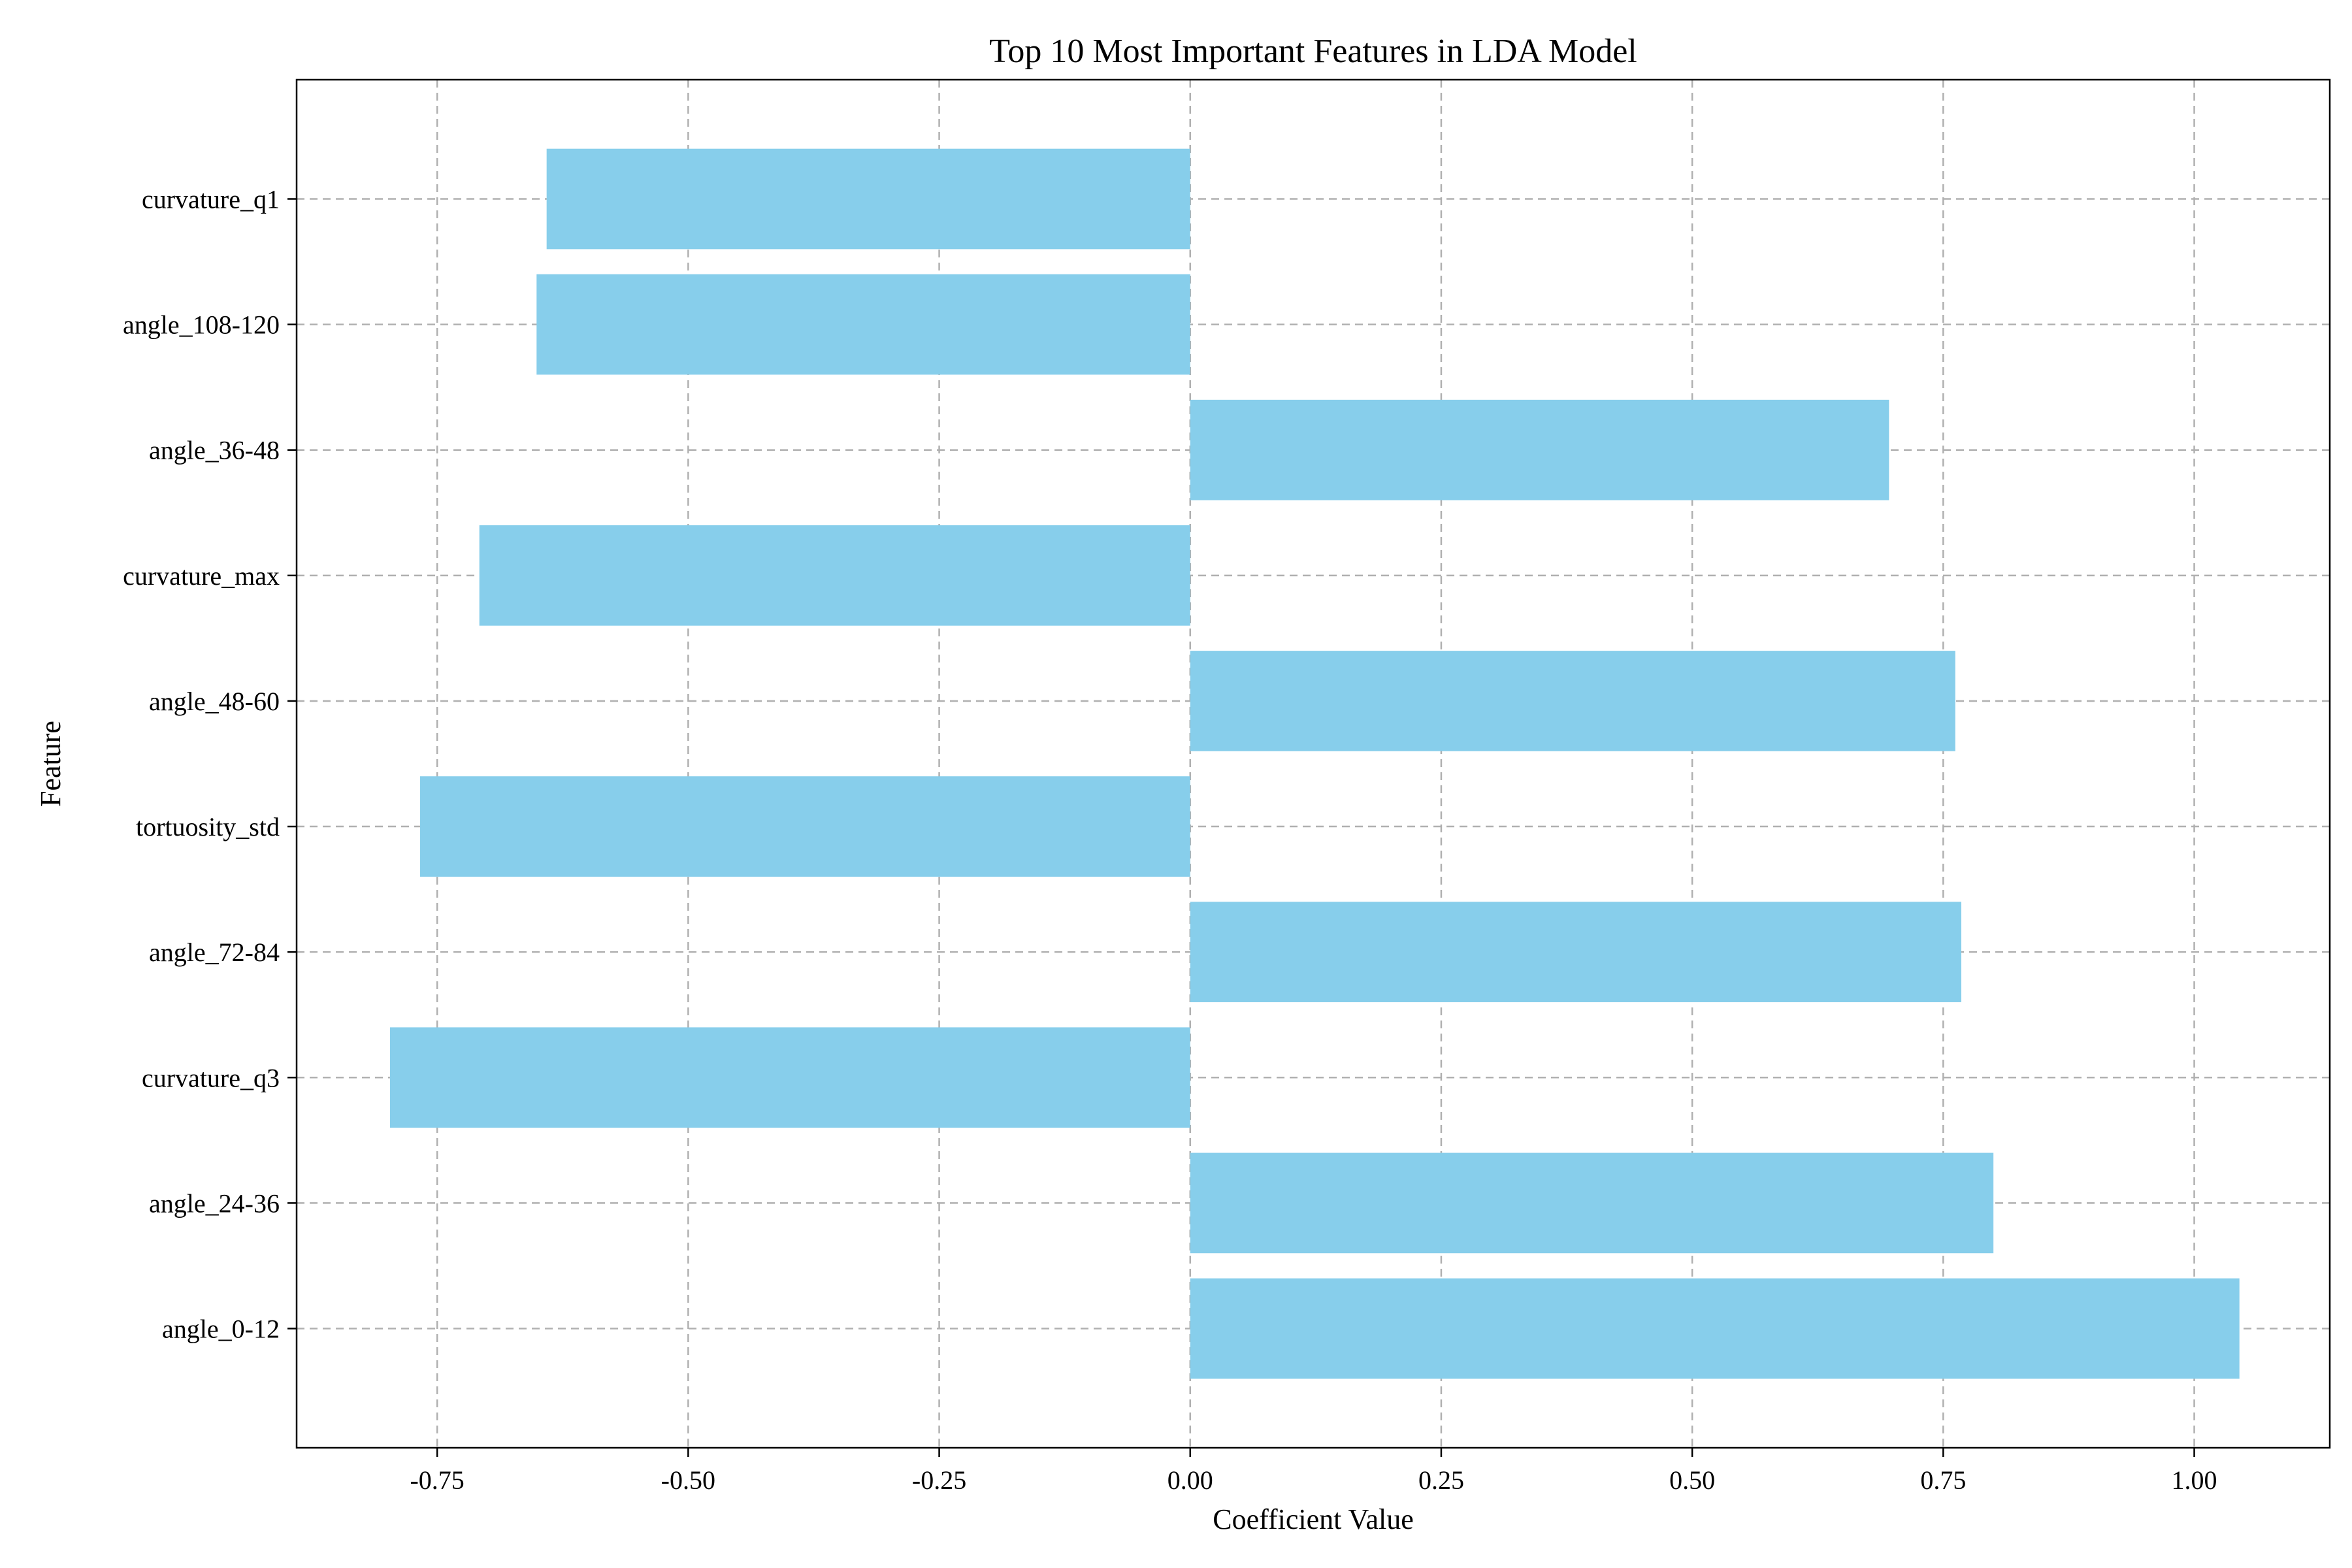 Image resolution: width=2352 pixels, height=1568 pixels. I want to click on y-tick-label: angle_36-48, so click(214, 450).